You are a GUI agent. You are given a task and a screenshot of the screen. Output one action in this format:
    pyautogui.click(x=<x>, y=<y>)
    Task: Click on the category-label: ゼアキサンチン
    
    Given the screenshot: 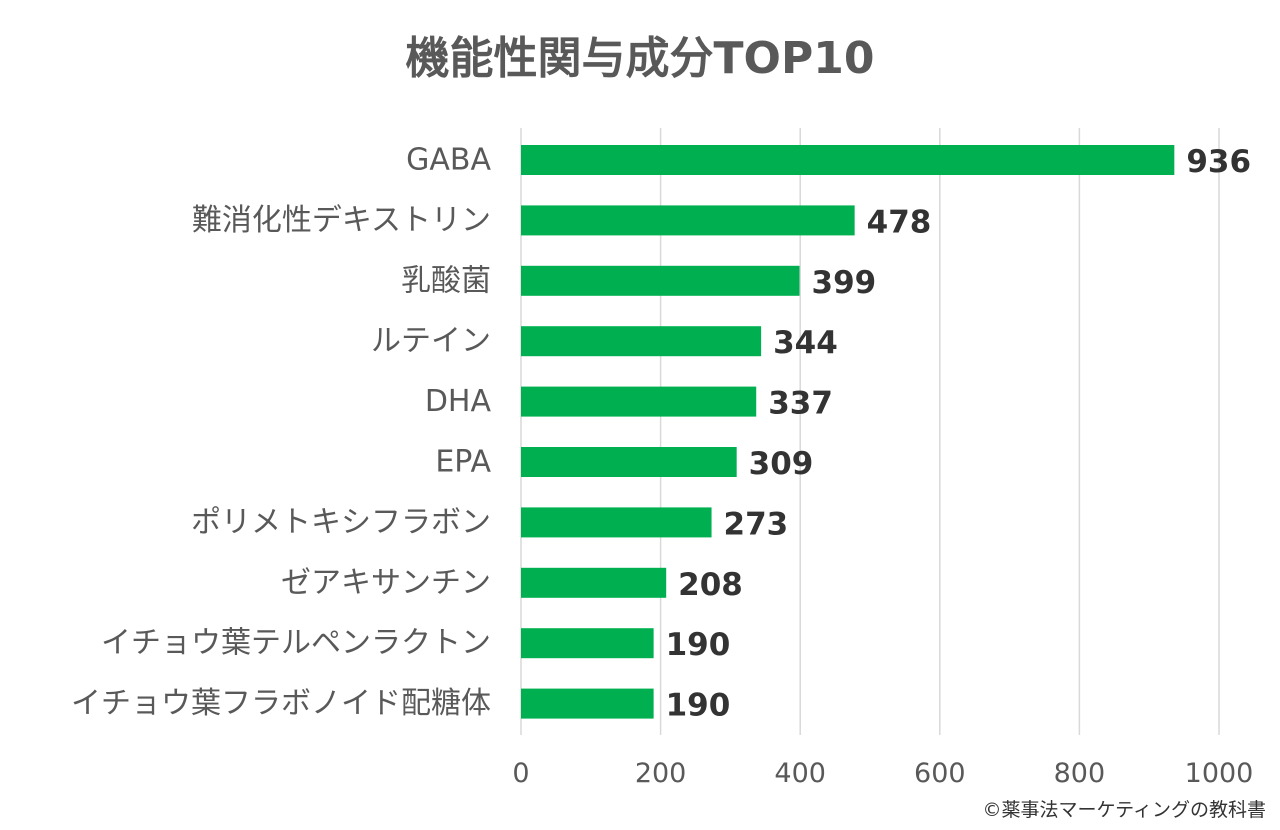 What is the action you would take?
    pyautogui.click(x=386, y=582)
    